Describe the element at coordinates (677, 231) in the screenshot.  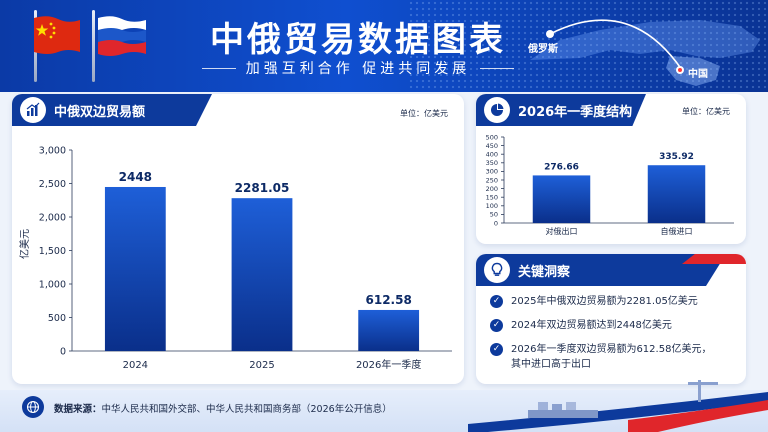
I see `x-category-label: 自俄进口` at that location.